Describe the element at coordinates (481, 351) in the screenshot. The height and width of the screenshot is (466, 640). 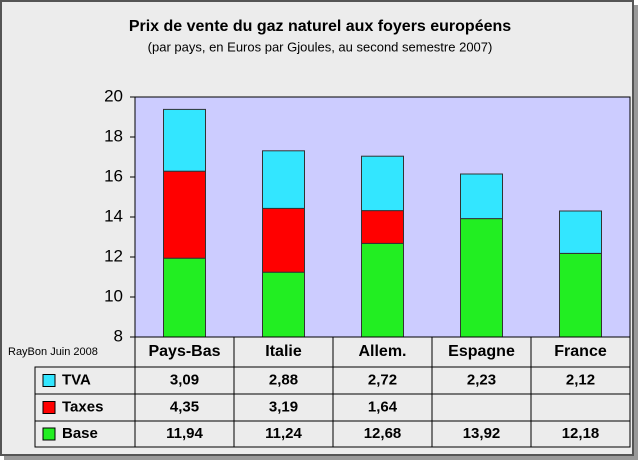
I see `x-tick-label: Espagne` at that location.